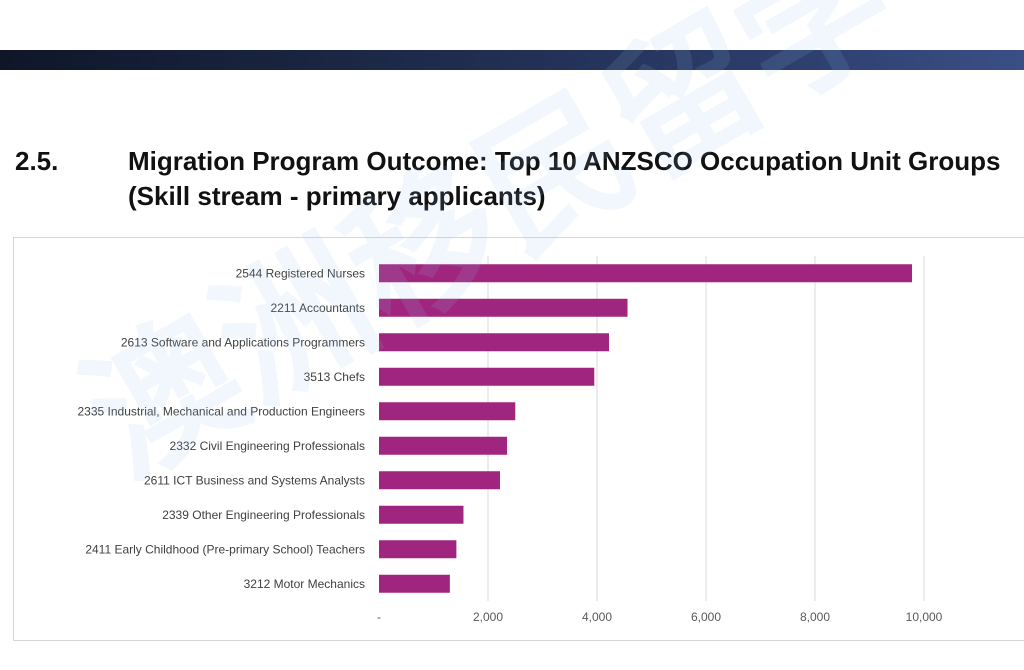 Image resolution: width=1024 pixels, height=670 pixels. What do you see at coordinates (317, 308) in the screenshot?
I see `category-label: 2211 Accountants` at bounding box center [317, 308].